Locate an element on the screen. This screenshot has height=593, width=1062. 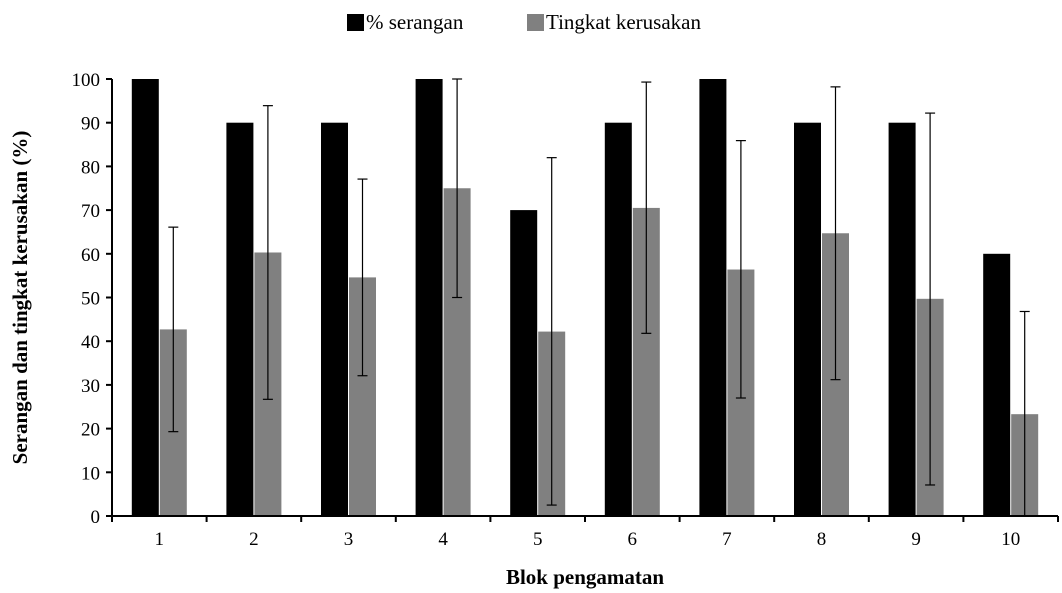
y-tick-label-50: 50 is located at coordinates (90, 299).